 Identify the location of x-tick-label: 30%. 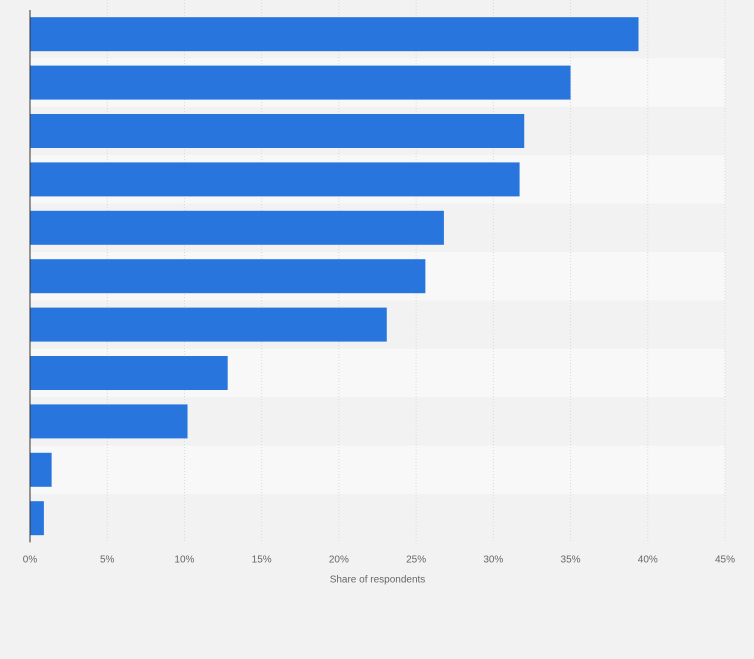
(493, 559).